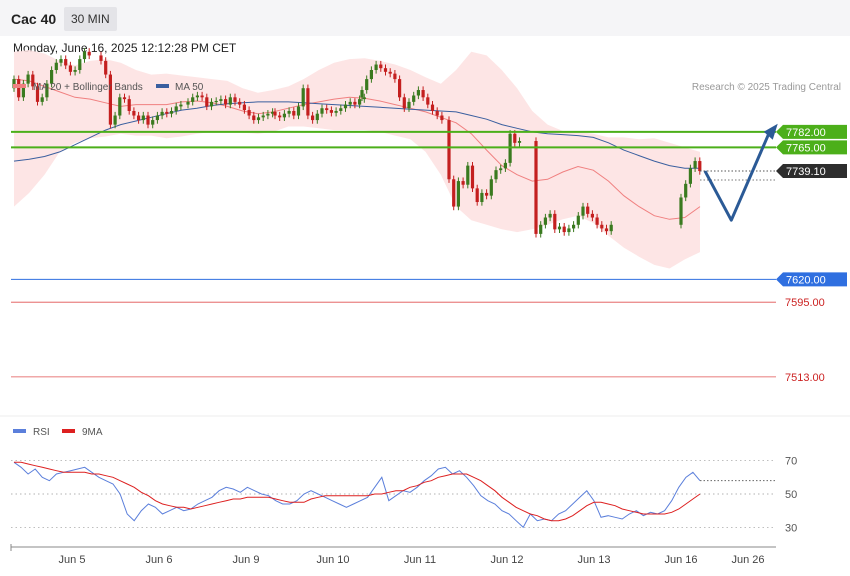  What do you see at coordinates (680, 560) in the screenshot?
I see `x-tick-label-7: Jun 16` at bounding box center [680, 560].